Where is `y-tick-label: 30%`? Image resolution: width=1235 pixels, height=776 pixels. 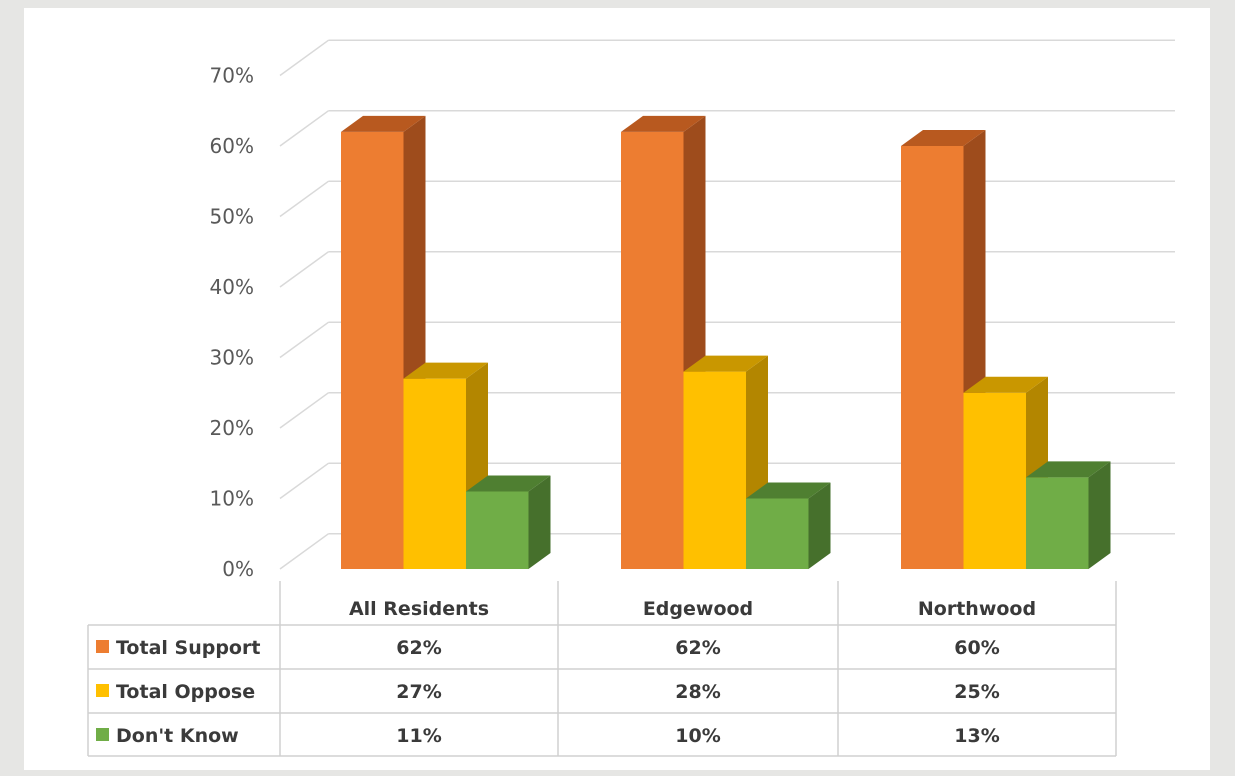
y-tick-label: 30% is located at coordinates (232, 358).